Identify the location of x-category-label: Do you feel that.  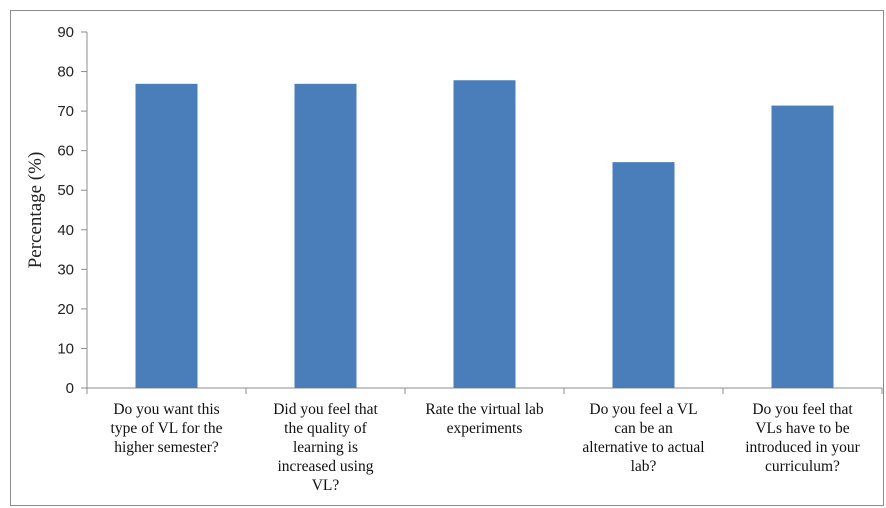
(802, 409).